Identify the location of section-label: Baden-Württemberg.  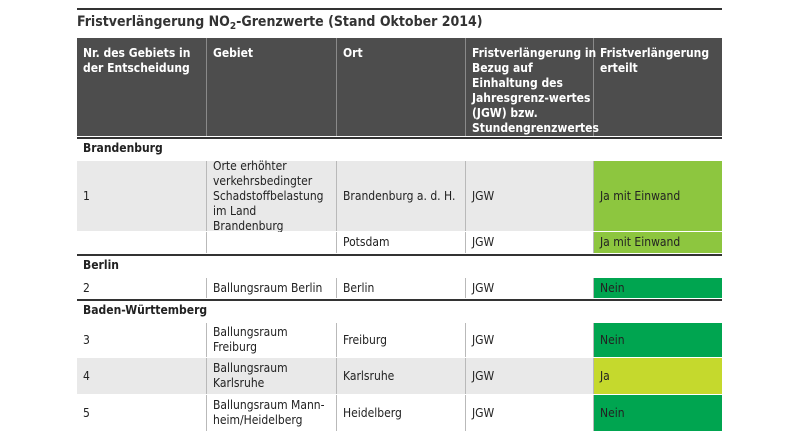
(145, 310).